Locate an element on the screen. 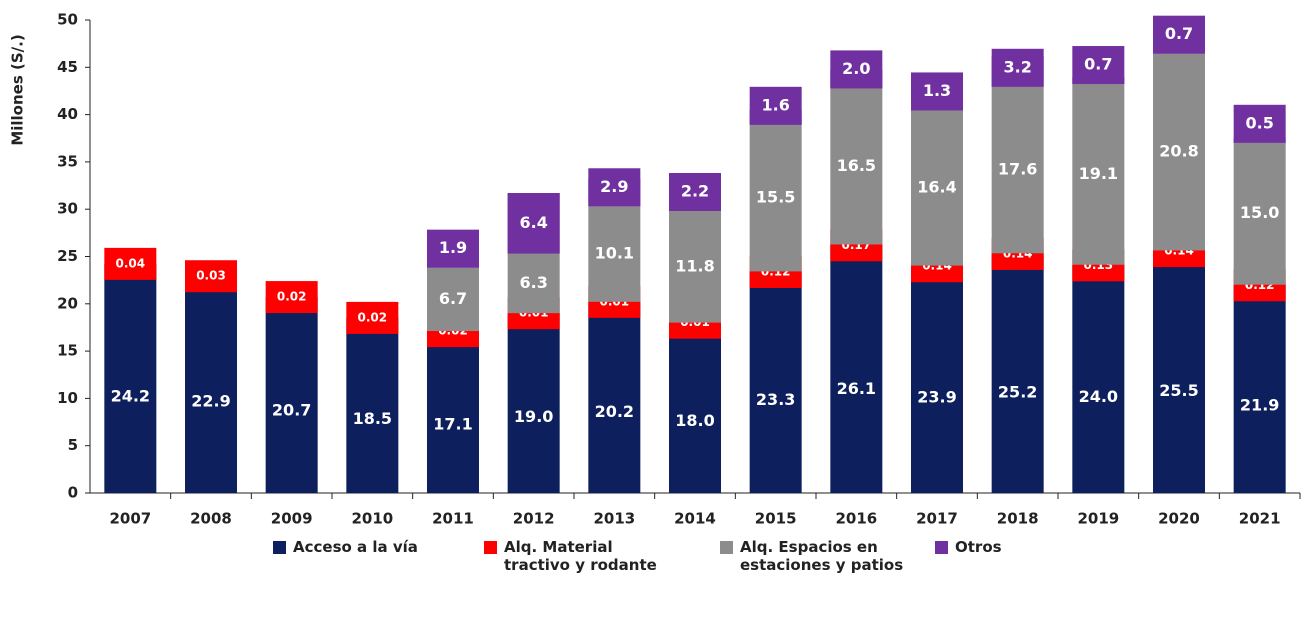  x-tick-label: 2008 is located at coordinates (211, 519).